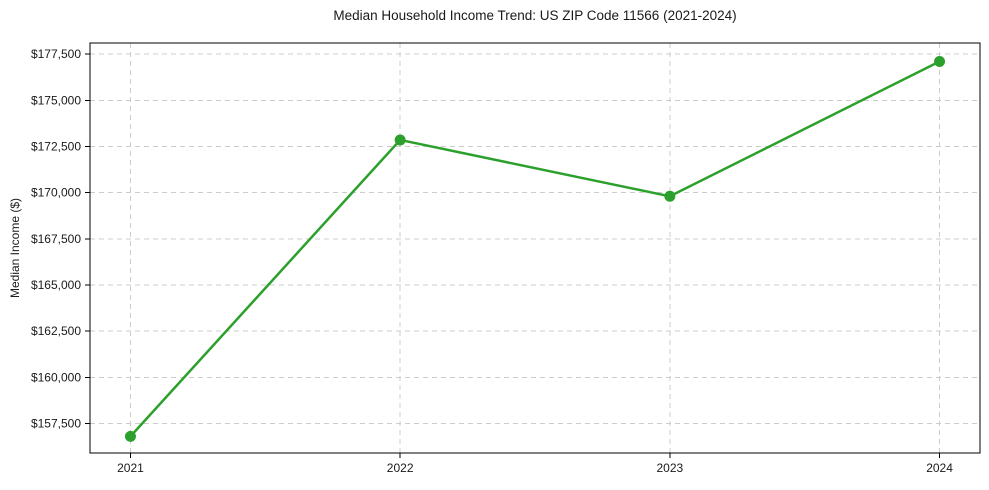 The height and width of the screenshot is (490, 989). What do you see at coordinates (56, 423) in the screenshot?
I see `y-tick-label: $157,500` at bounding box center [56, 423].